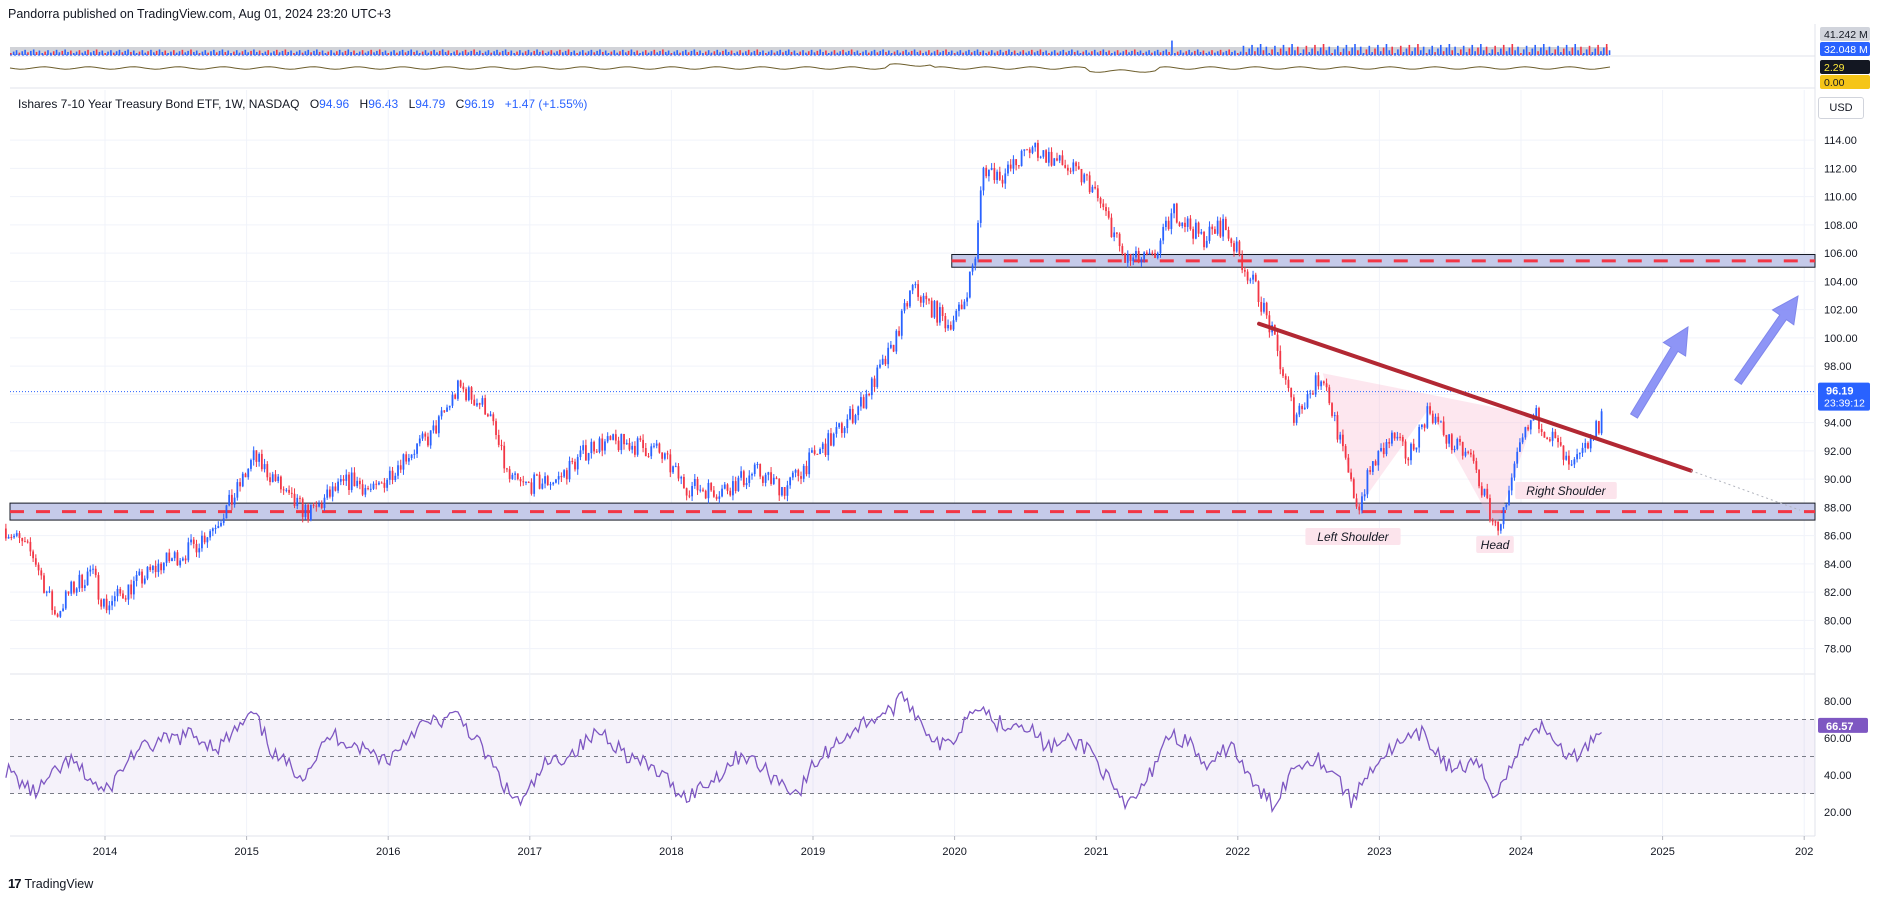 The image size is (1891, 901). What do you see at coordinates (1353, 536) in the screenshot?
I see `left-shoulder-label-bg` at bounding box center [1353, 536].